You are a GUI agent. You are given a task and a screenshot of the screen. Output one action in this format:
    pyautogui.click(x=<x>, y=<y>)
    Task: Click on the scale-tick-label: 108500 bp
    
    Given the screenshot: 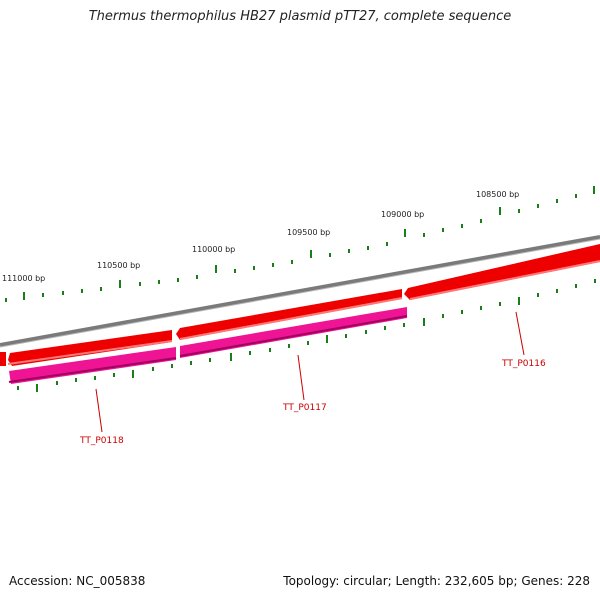 What is the action you would take?
    pyautogui.click(x=497, y=194)
    